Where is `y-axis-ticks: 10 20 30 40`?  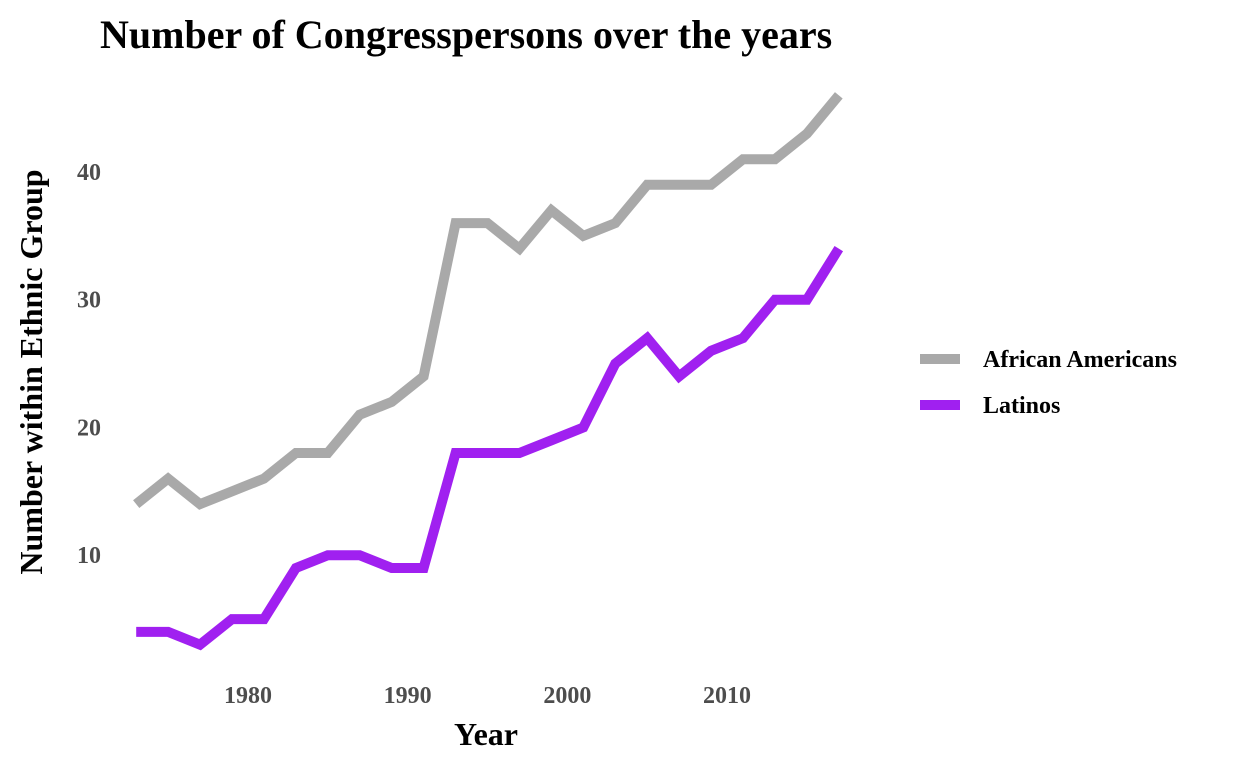
y-axis-ticks: 10 20 30 40 is located at coordinates (89, 364).